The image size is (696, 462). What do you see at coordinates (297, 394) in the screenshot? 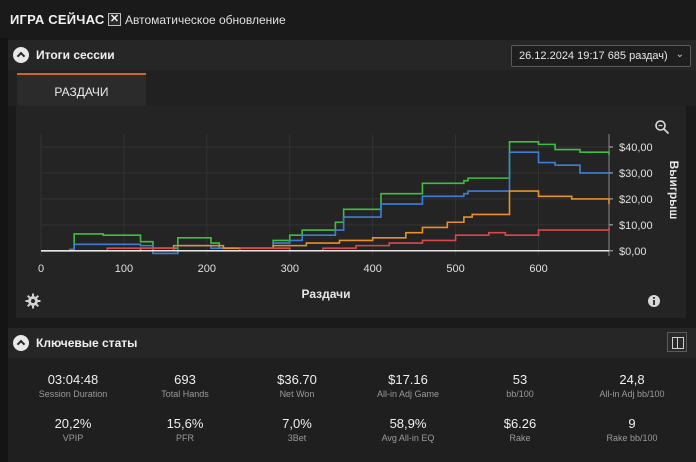
I see `stat-label: Net Won` at bounding box center [297, 394].